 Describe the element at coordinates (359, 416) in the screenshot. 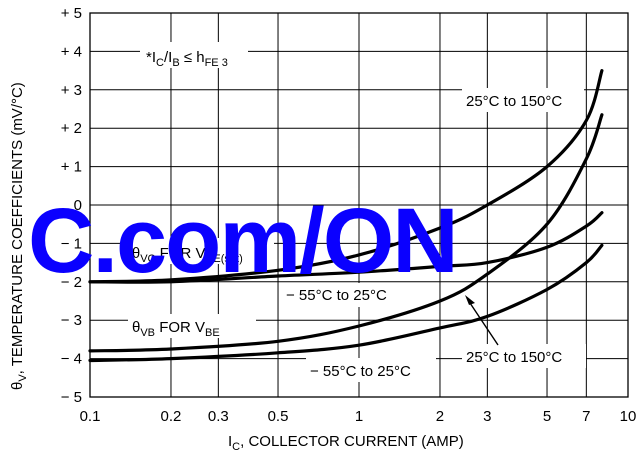

I see `x-tick-label: 1` at that location.